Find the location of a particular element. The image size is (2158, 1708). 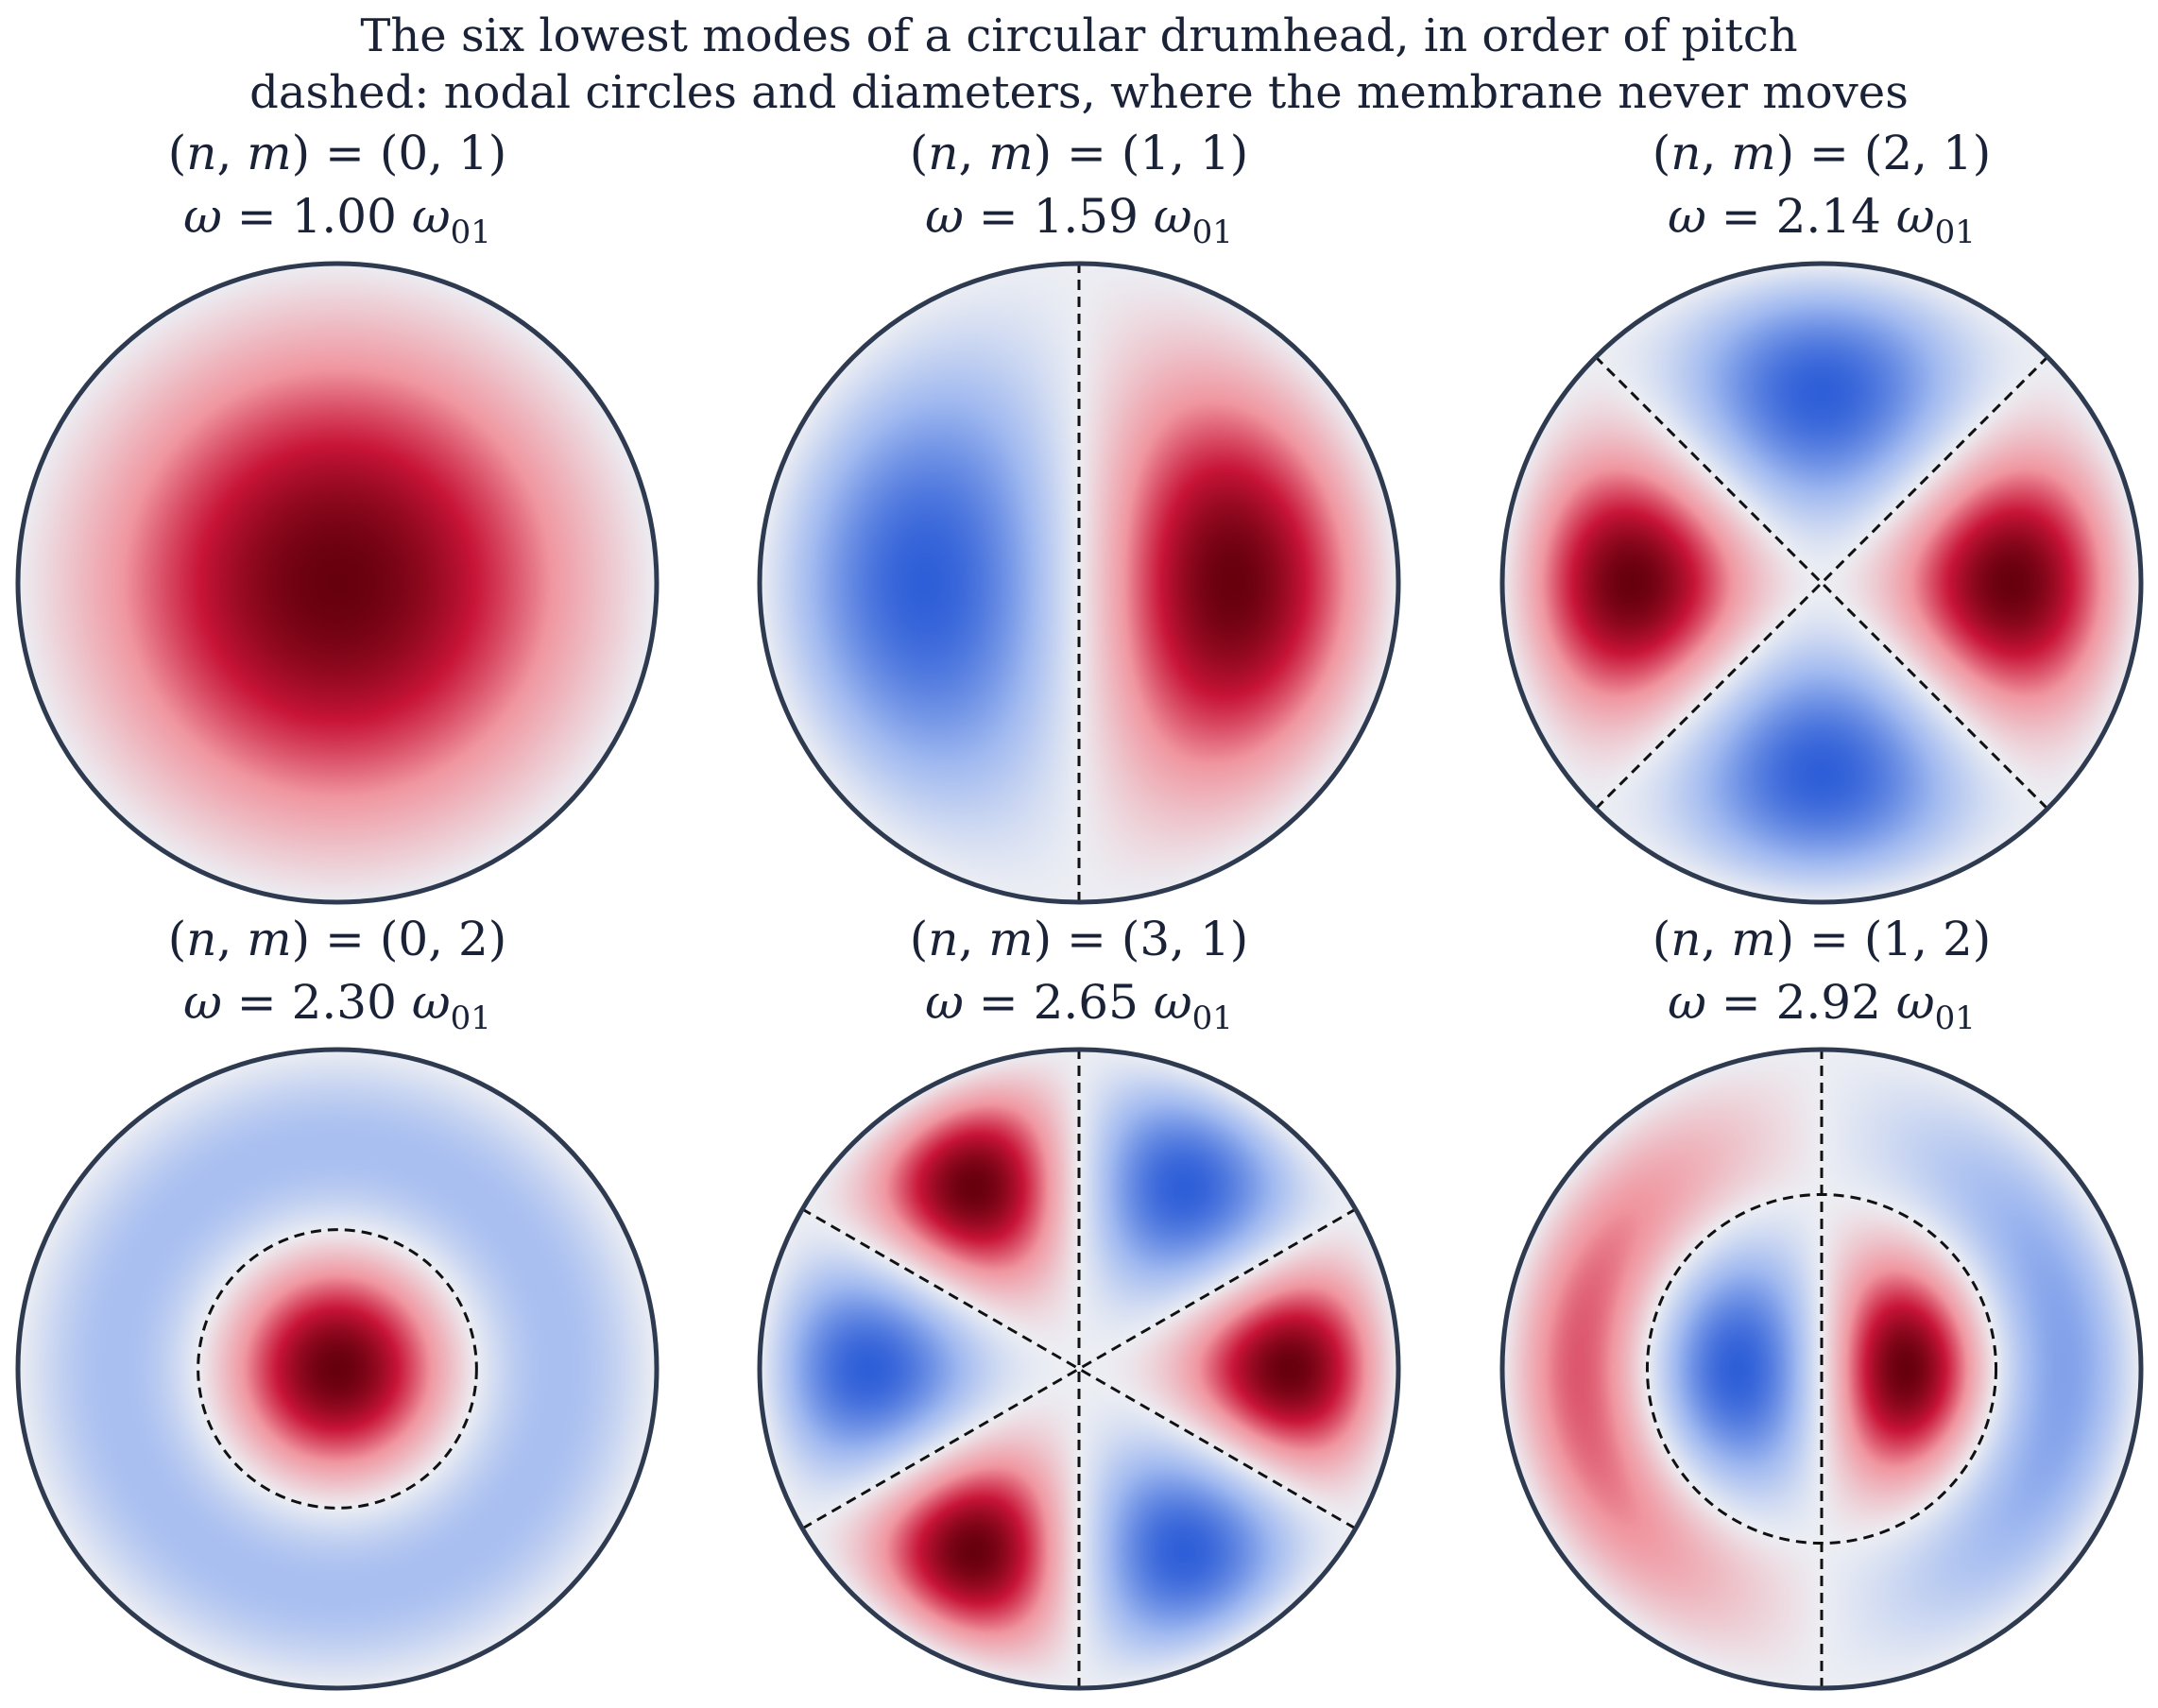

mode-panel-2-1: (n, m) = (2, 1) ω = 2.14 ω01 is located at coordinates (1821, 515).